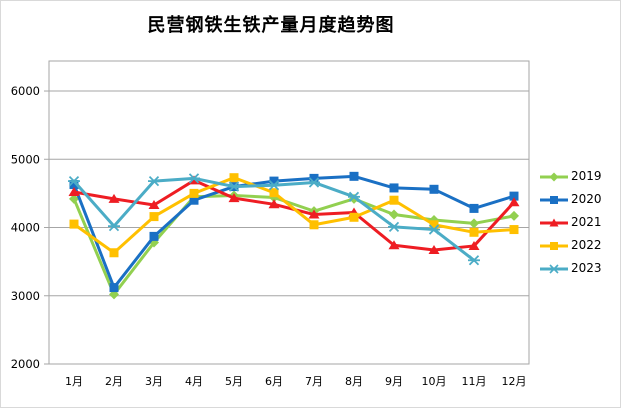 The image size is (621, 408). I want to click on legend-label: 2019, so click(586, 175).